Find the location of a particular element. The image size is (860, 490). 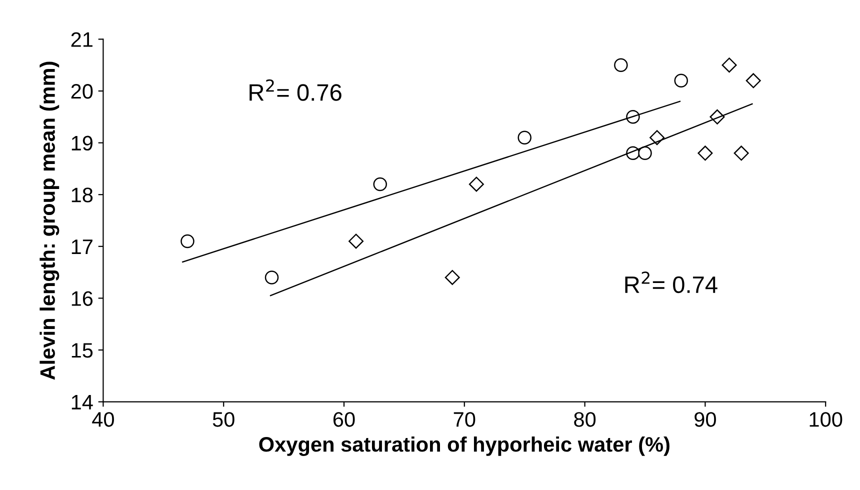

y-tick-label: 19 is located at coordinates (82, 143).